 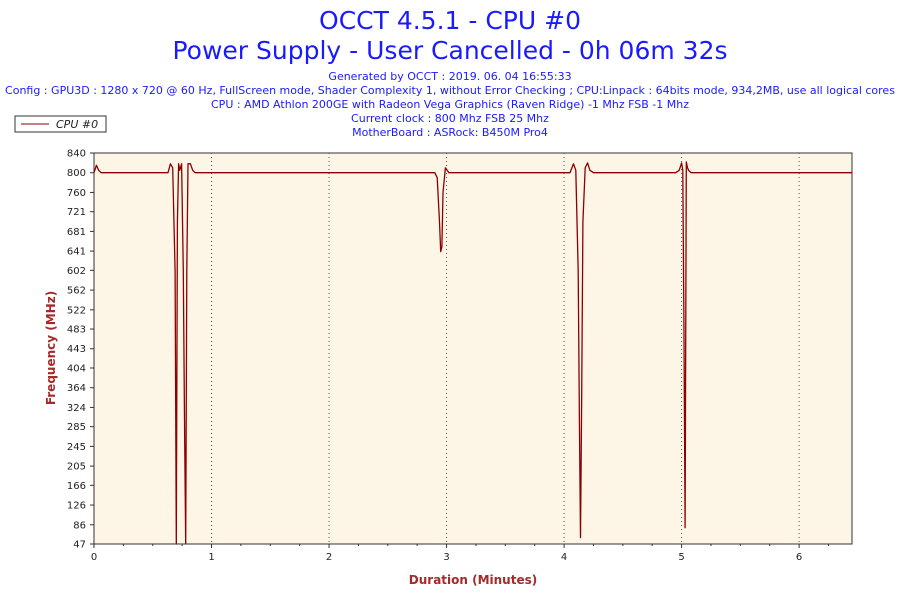 What do you see at coordinates (76, 349) in the screenshot?
I see `y-tick-label: 443` at bounding box center [76, 349].